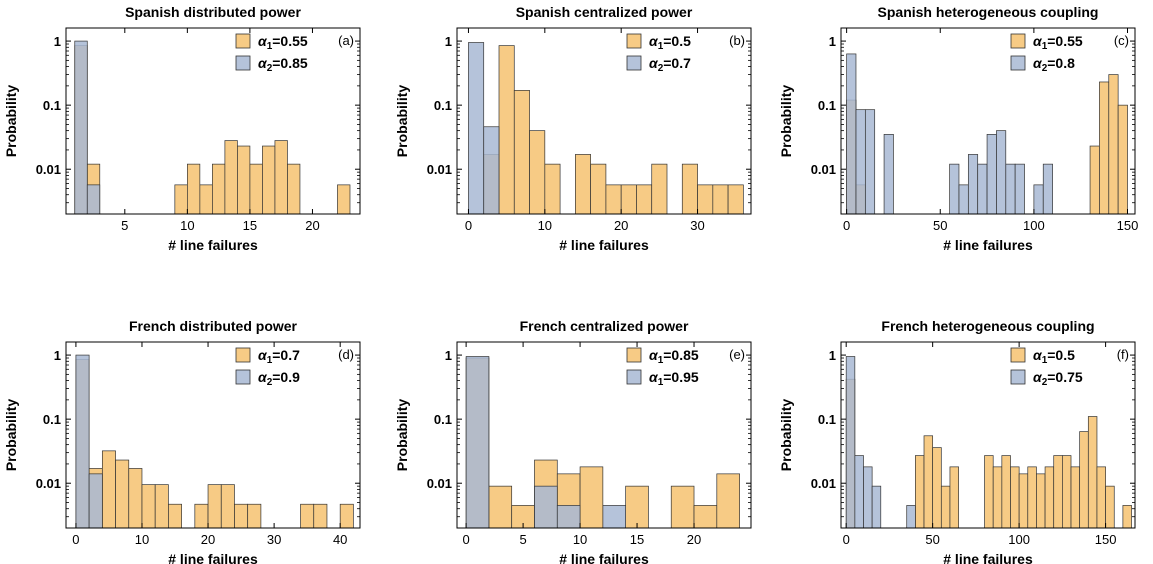 The height and width of the screenshot is (564, 1153). Describe the element at coordinates (1121, 40) in the screenshot. I see `panel-tag: (c)` at that location.